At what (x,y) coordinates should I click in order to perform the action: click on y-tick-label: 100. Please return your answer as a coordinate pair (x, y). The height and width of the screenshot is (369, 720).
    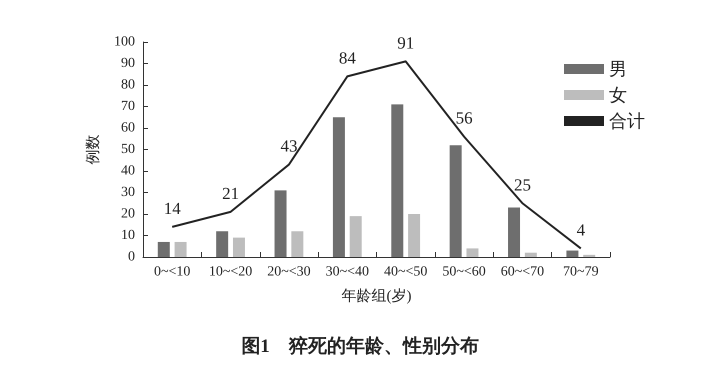
    Looking at the image, I should click on (124, 42).